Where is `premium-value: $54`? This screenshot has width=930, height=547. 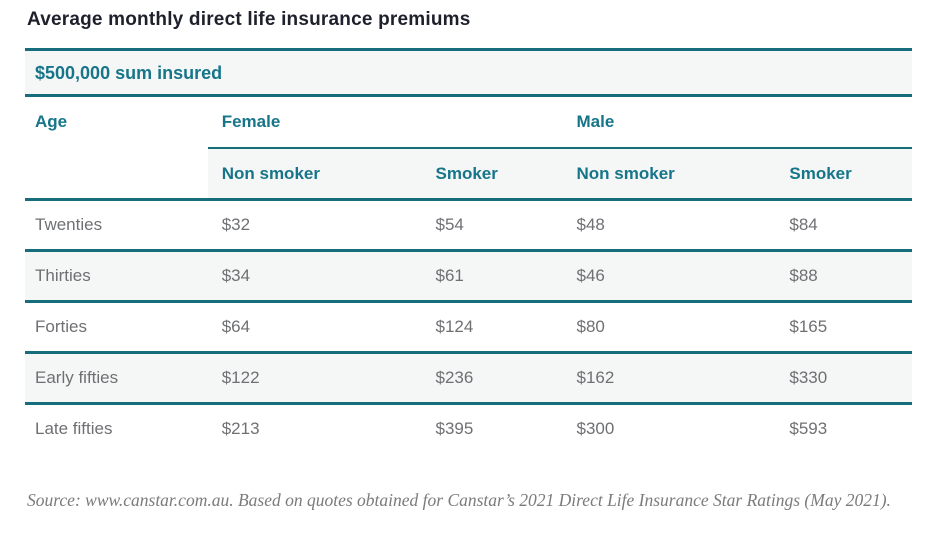
premium-value: $54 is located at coordinates (492, 225).